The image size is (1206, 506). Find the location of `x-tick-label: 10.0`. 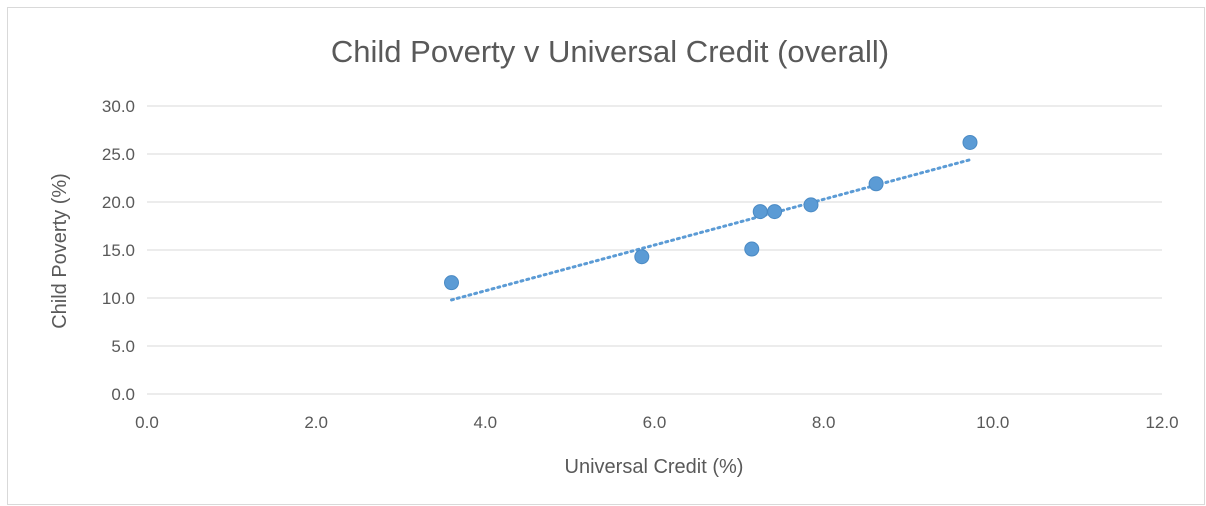

x-tick-label: 10.0 is located at coordinates (992, 422).